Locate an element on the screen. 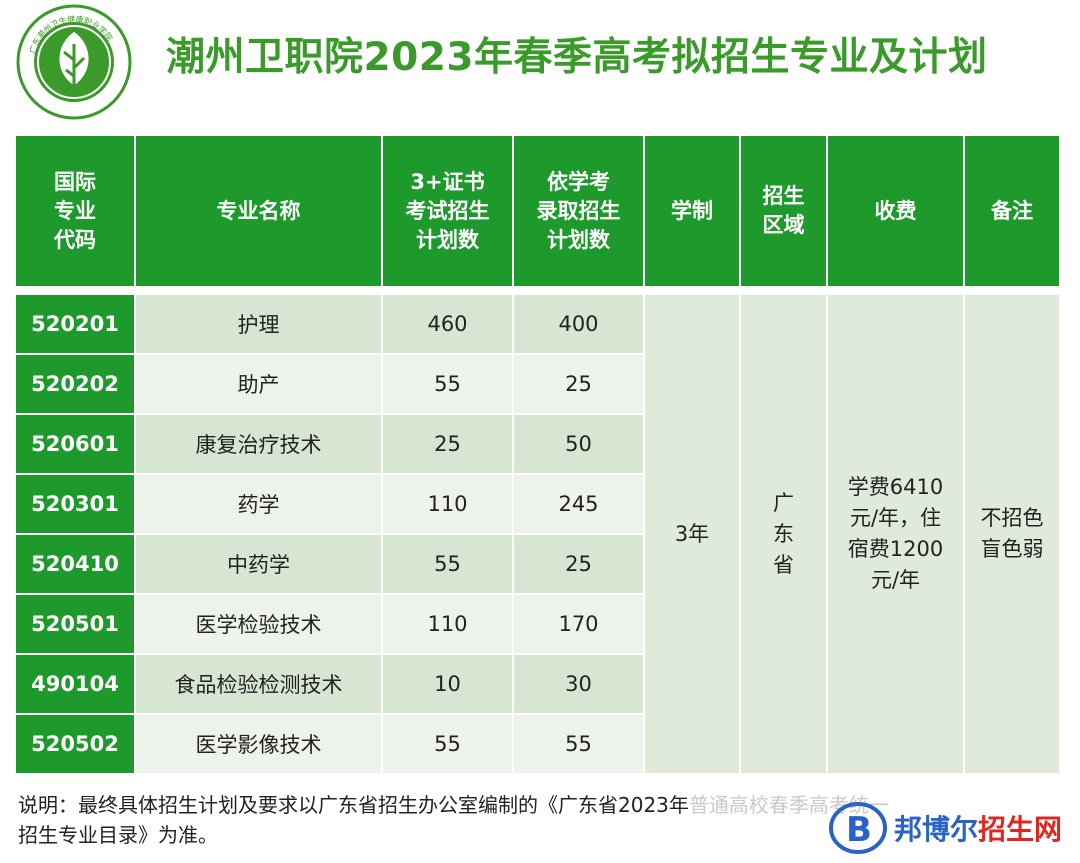 This screenshot has width=1080, height=863. table-row: 520501 医学检验技术 110 170 is located at coordinates (537, 624).